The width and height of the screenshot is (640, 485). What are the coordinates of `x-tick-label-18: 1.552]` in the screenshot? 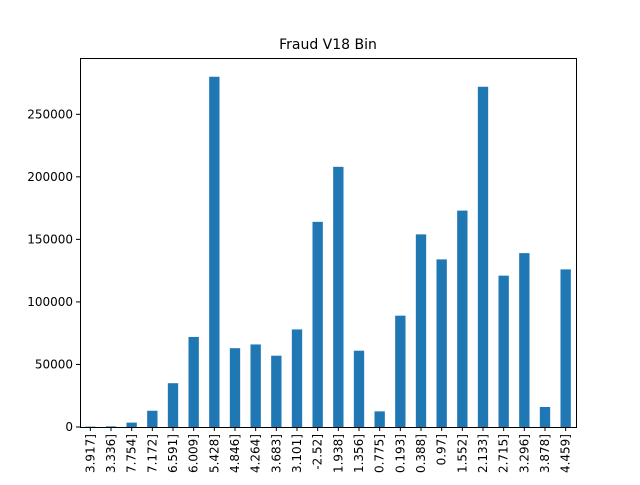 It's located at (462, 453).